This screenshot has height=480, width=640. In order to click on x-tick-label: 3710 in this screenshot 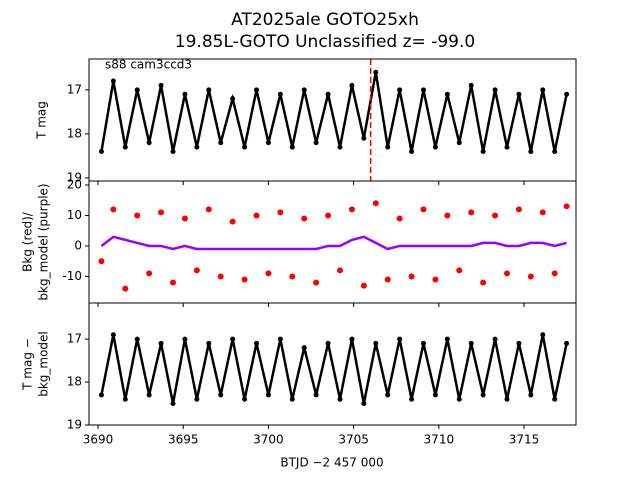, I will do `click(439, 440)`.